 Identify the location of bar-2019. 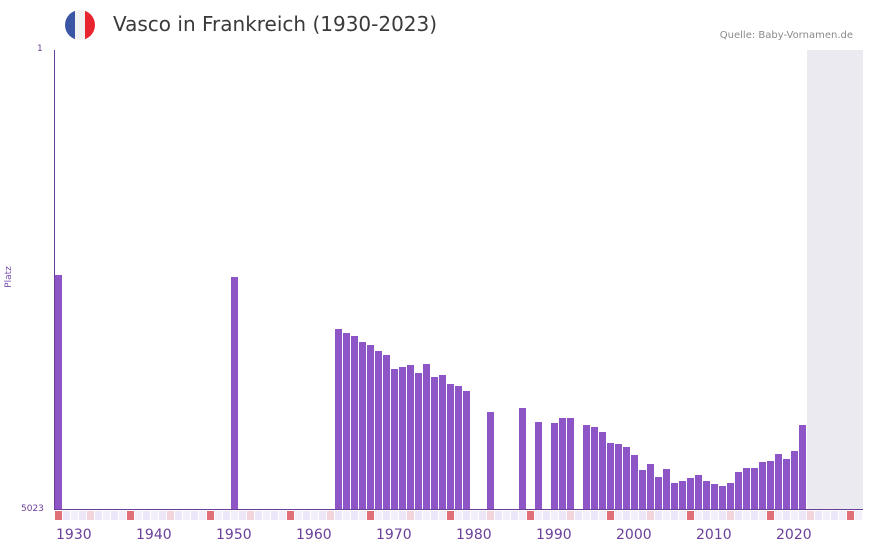
(770, 485).